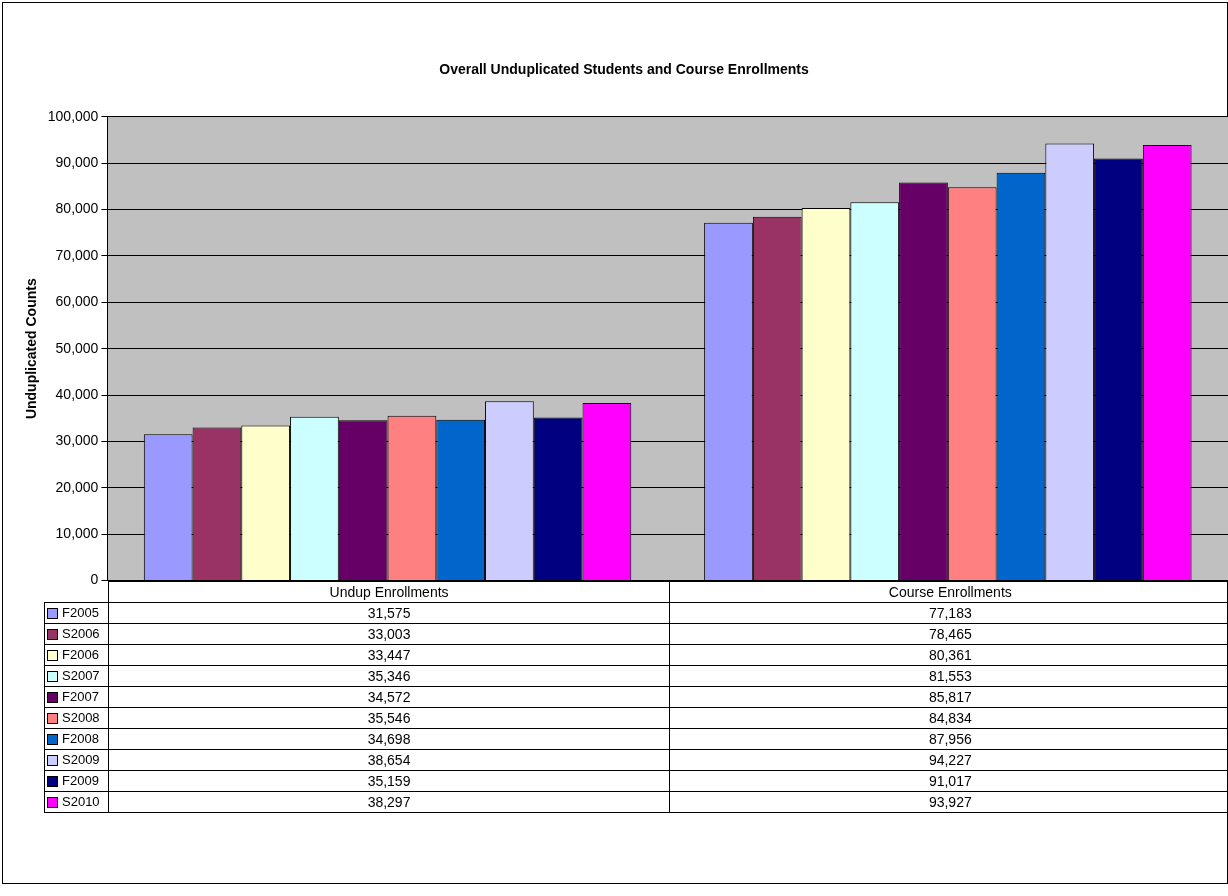 The image size is (1228, 896). What do you see at coordinates (77, 254) in the screenshot?
I see `y-tick-label: 70,000` at bounding box center [77, 254].